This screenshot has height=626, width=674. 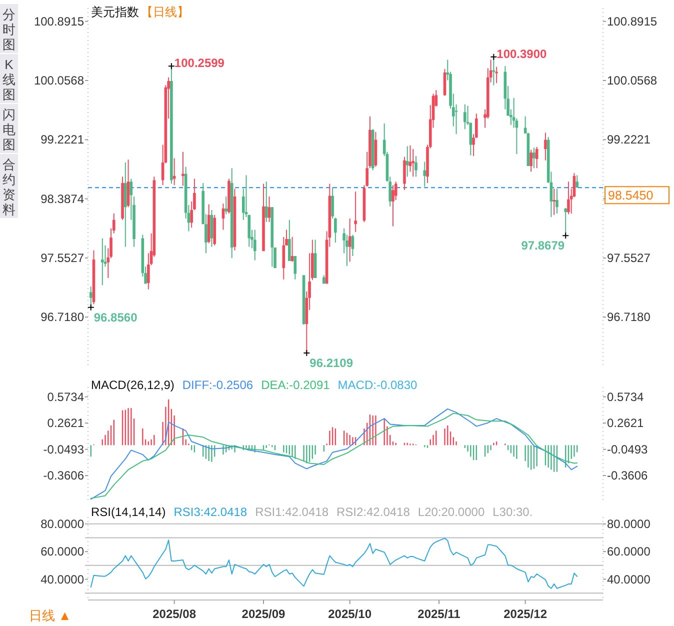 I want to click on text: DEA:-0.2091, so click(x=295, y=385).